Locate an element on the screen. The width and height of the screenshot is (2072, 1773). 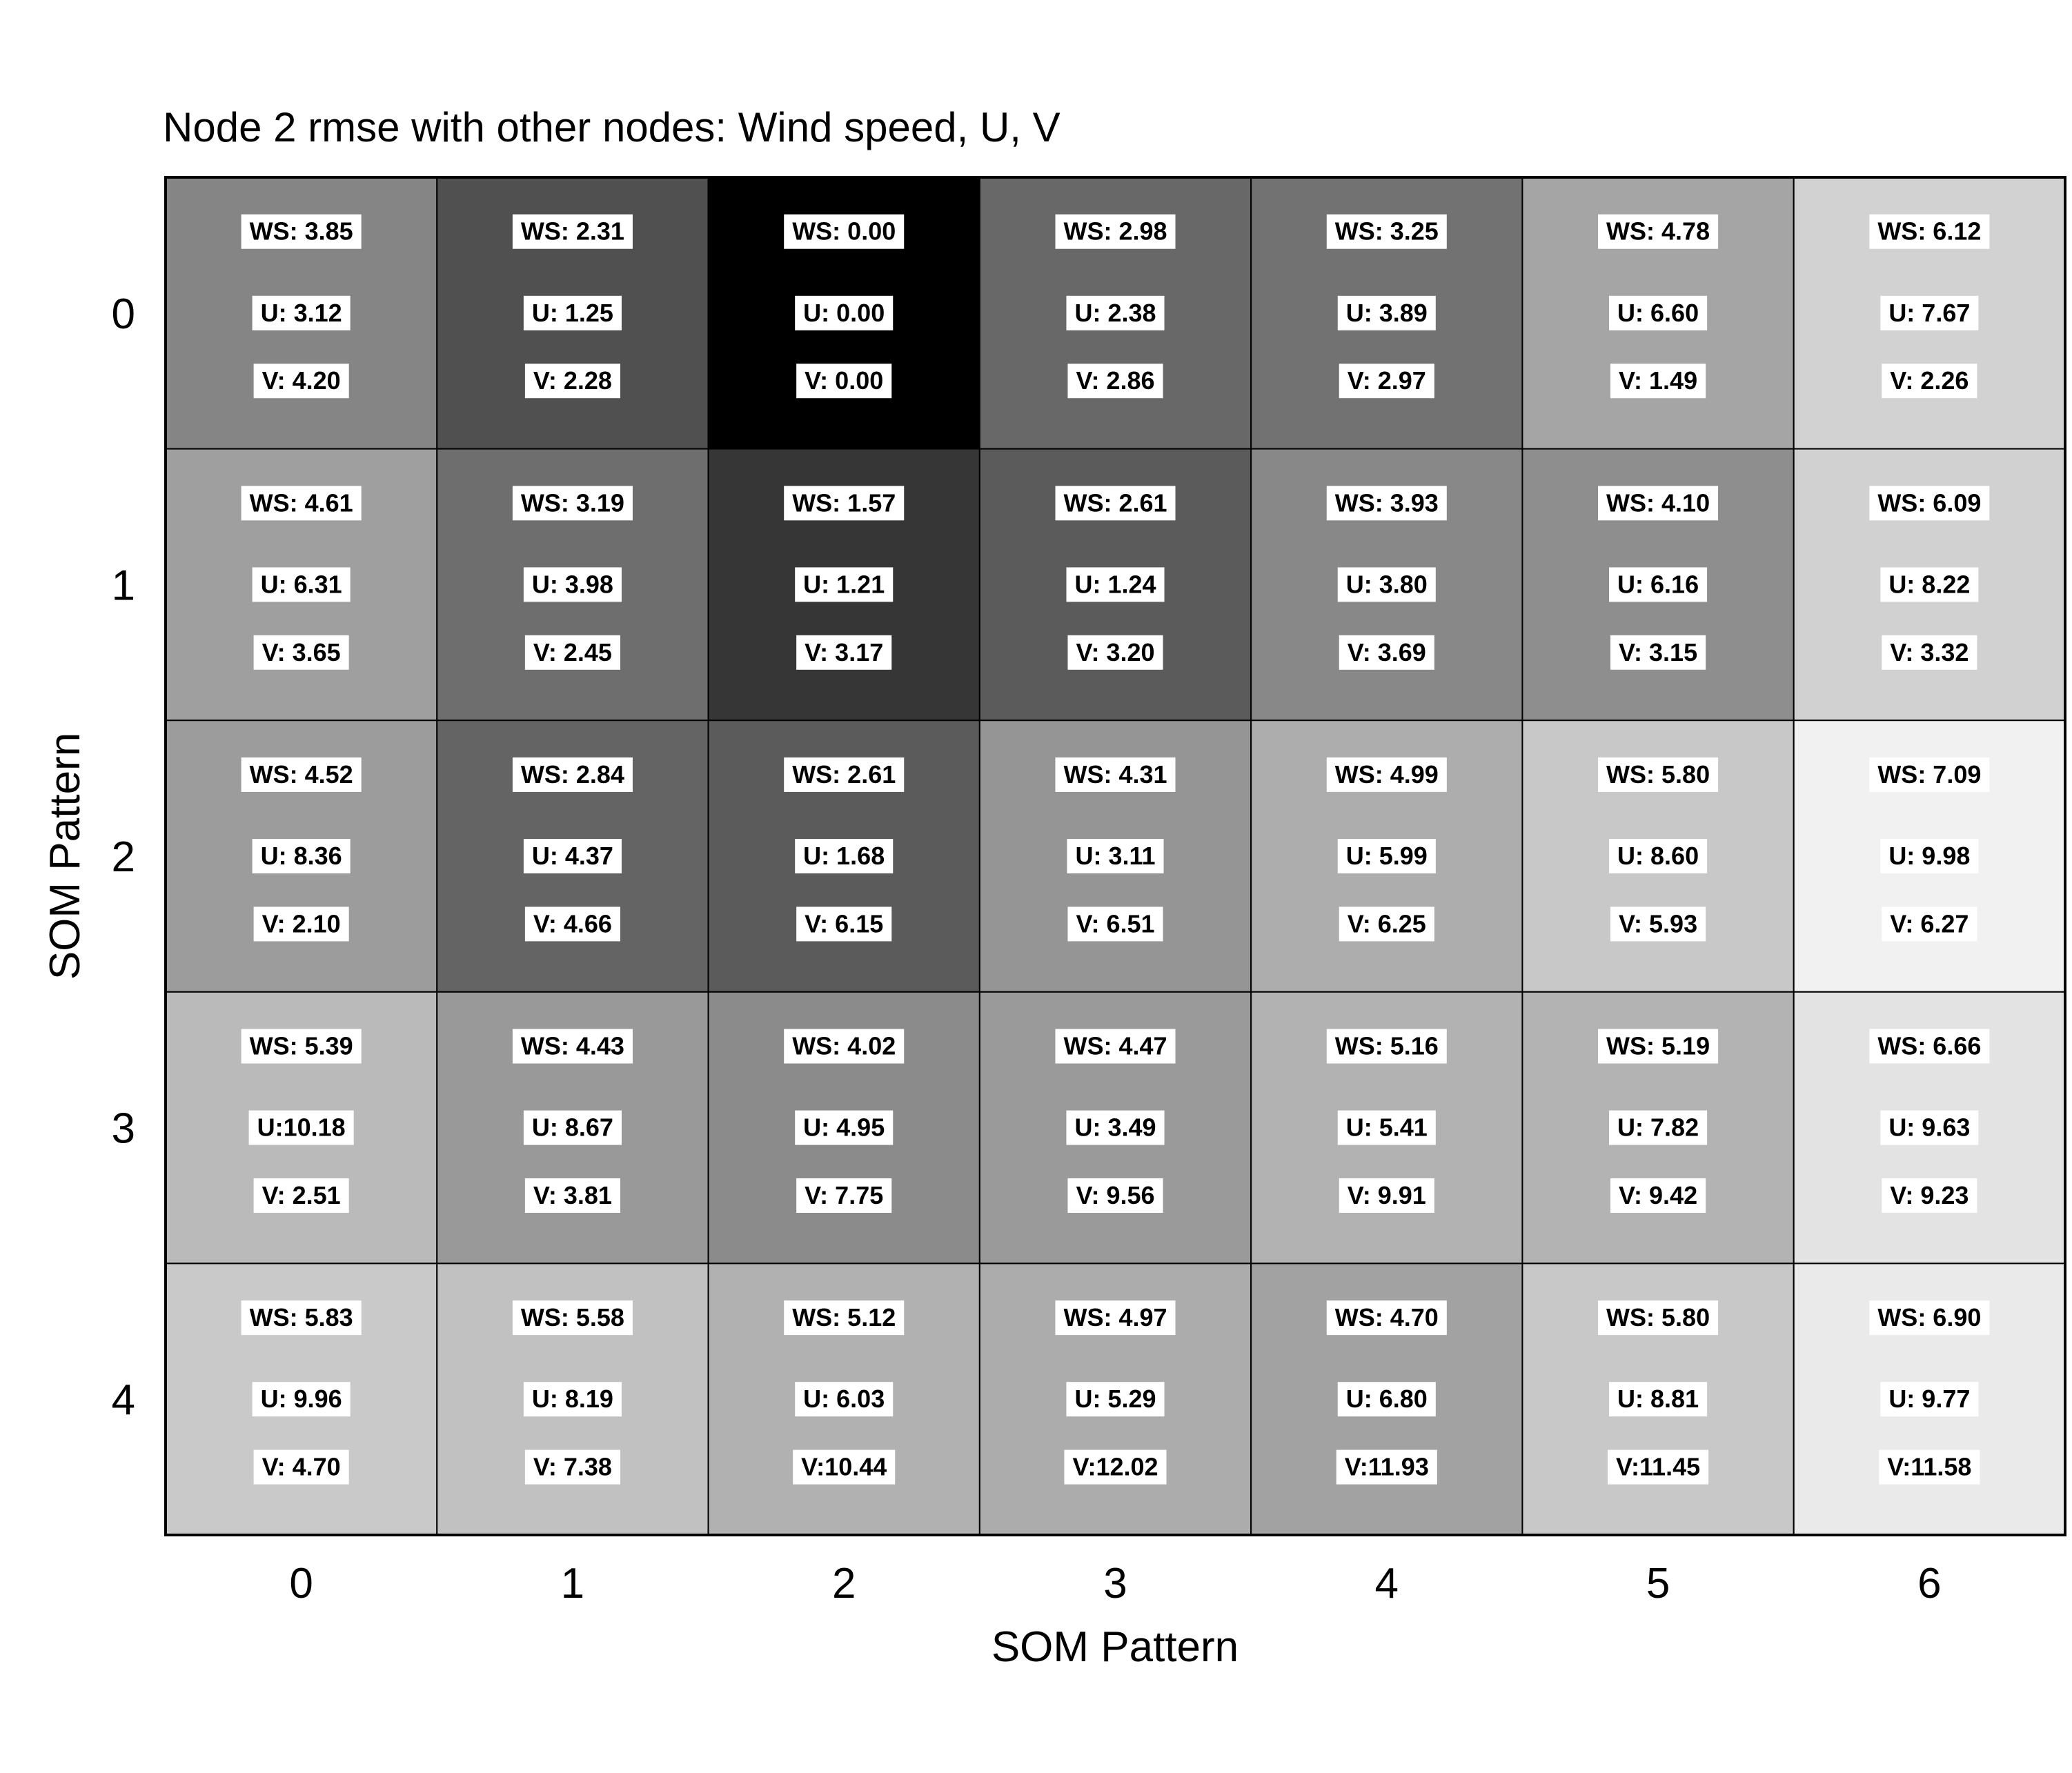
u-value-label-box: U: 9.63 is located at coordinates (1929, 1127).